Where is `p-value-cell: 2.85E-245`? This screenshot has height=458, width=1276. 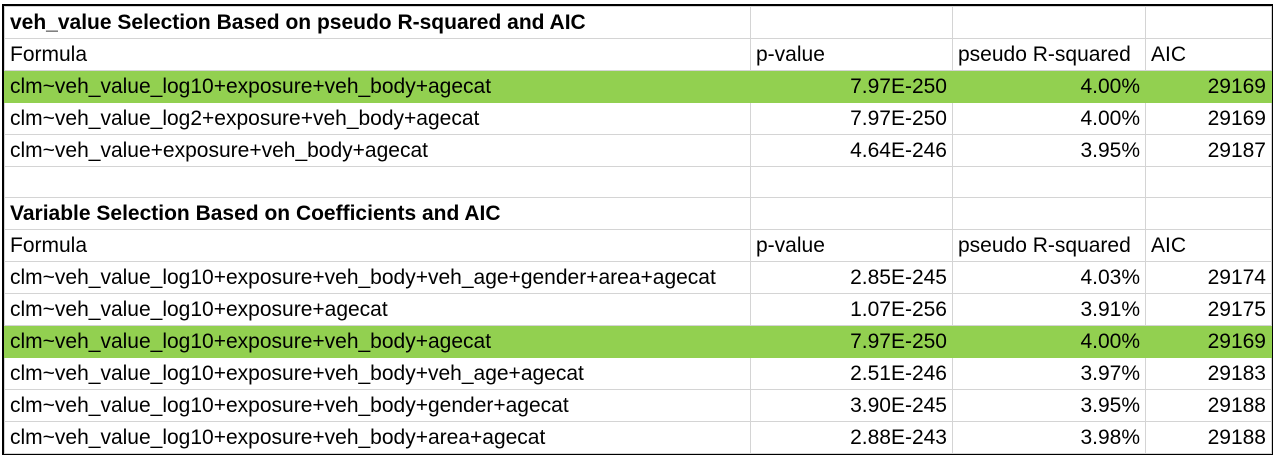
p-value-cell: 2.85E-245 is located at coordinates (851, 277).